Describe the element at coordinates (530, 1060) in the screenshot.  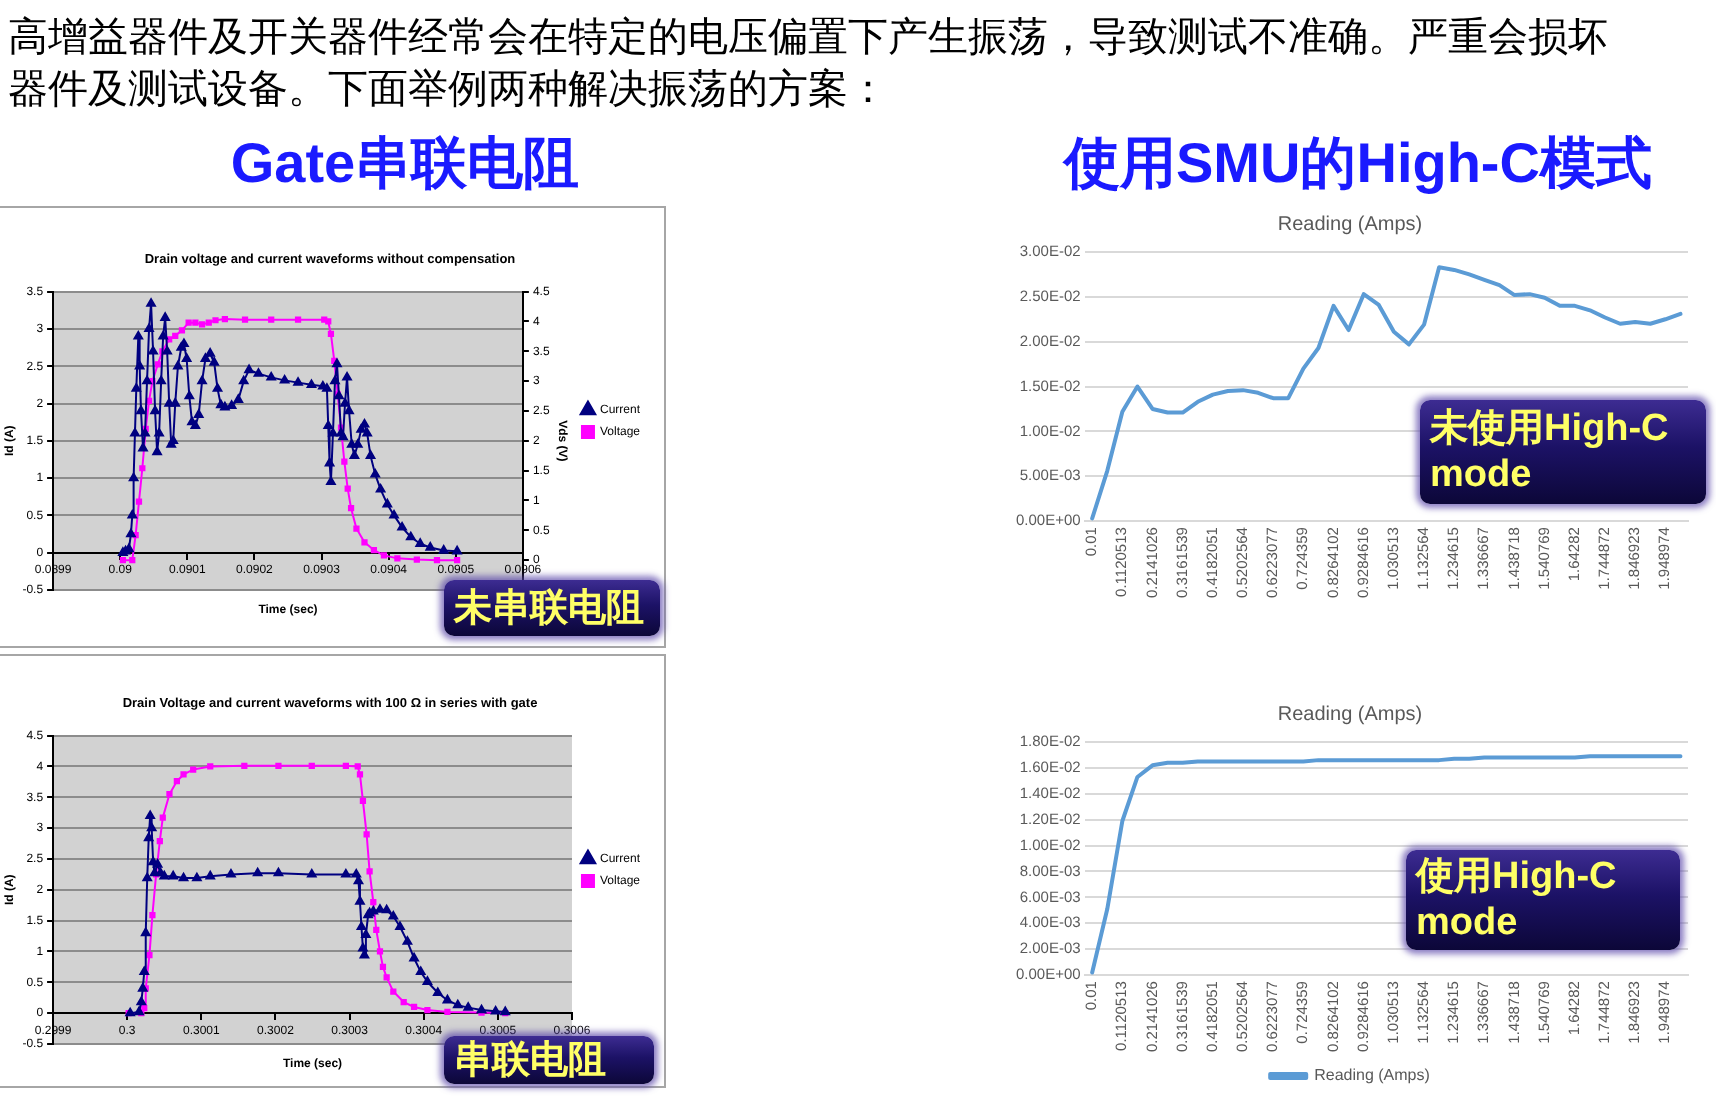
I see `annotation: 串联电阻` at that location.